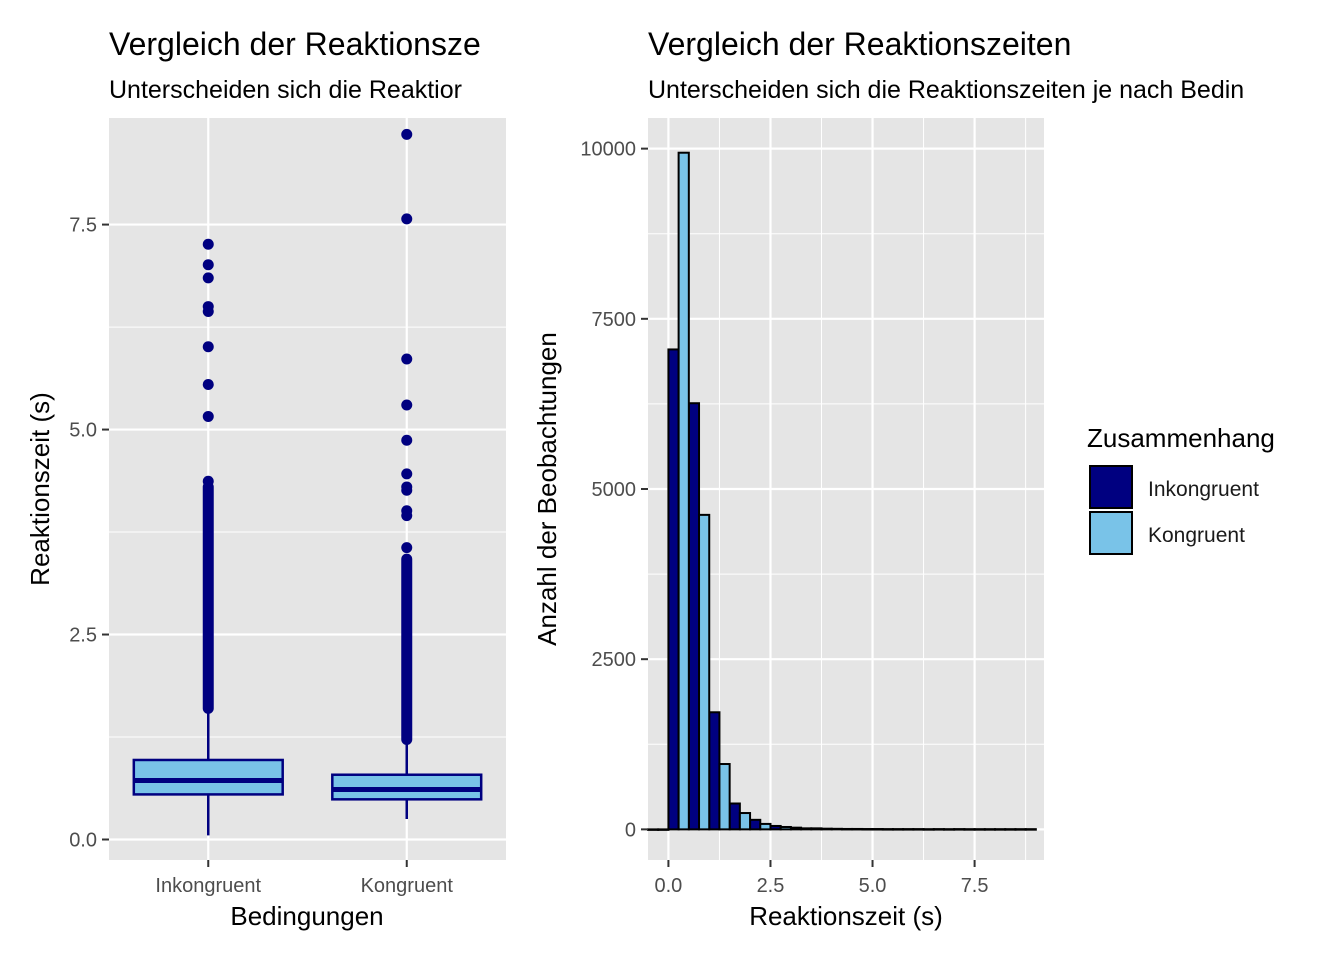 The height and width of the screenshot is (960, 1344). I want to click on y-tick-label: 7.5, so click(83, 226).